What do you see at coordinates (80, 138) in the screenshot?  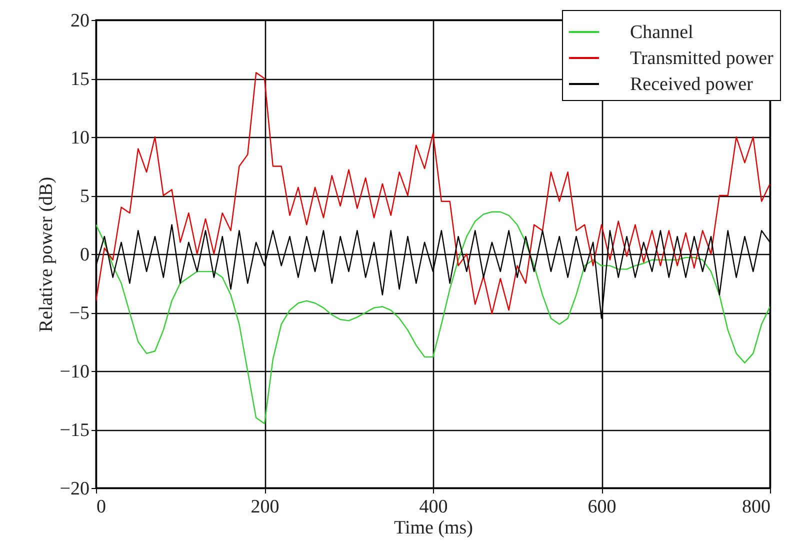 I see `y-tick-label: 10` at bounding box center [80, 138].